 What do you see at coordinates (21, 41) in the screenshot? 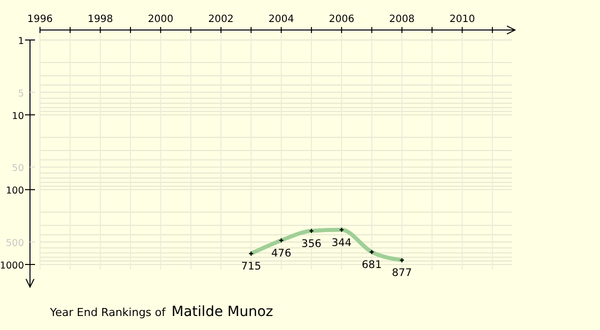
I see `y-tick-label: 1` at bounding box center [21, 41].